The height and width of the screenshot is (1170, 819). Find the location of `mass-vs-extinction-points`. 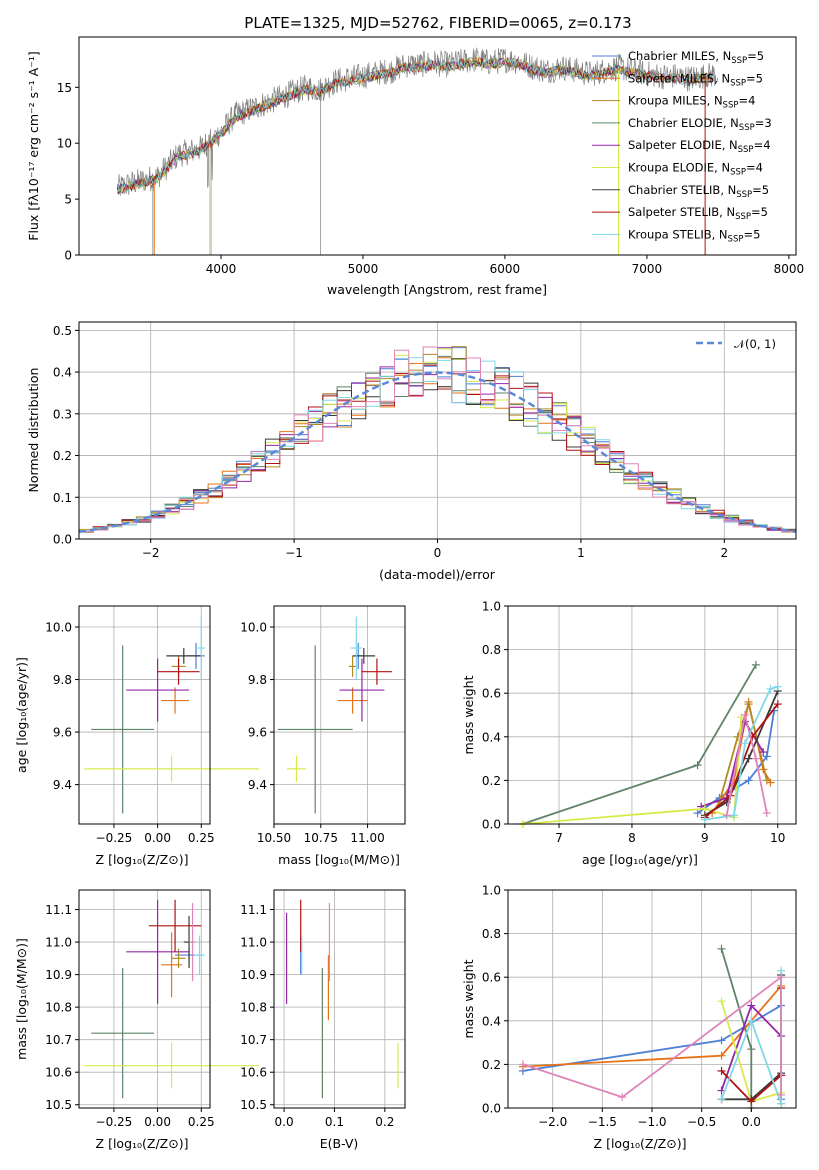

mass-vs-extinction-points is located at coordinates (342, 999).